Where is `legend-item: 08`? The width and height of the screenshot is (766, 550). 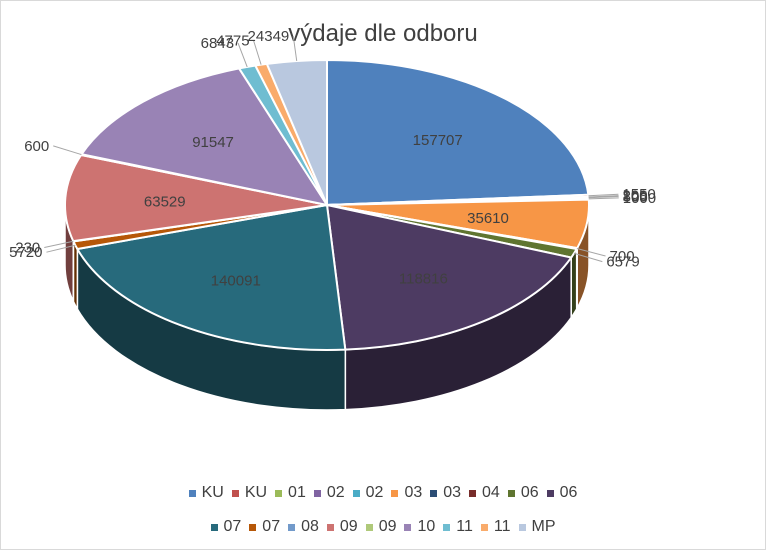 legend-item: 08 is located at coordinates (303, 527).